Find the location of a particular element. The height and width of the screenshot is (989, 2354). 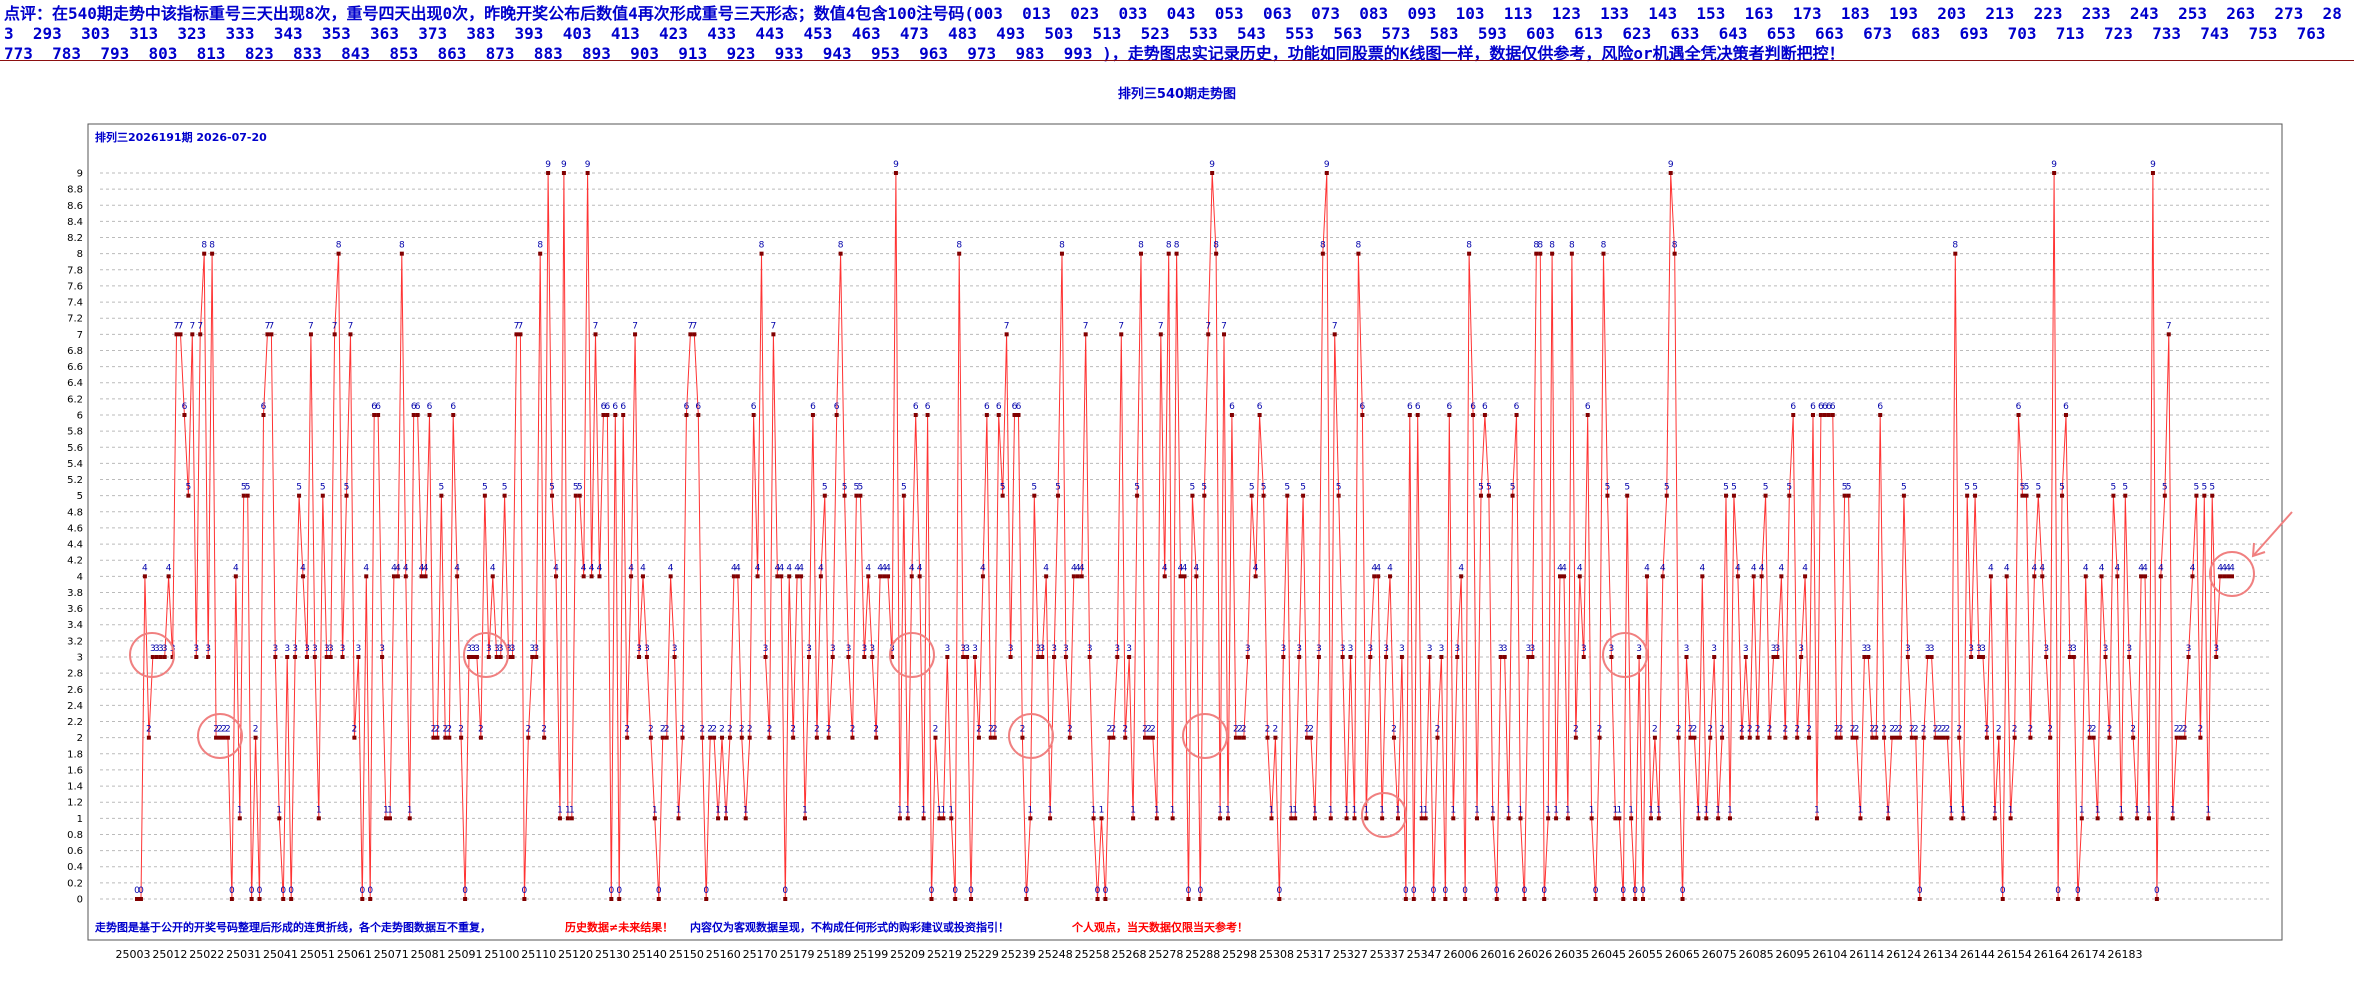

x-tick-label: 25140 is located at coordinates (649, 954).